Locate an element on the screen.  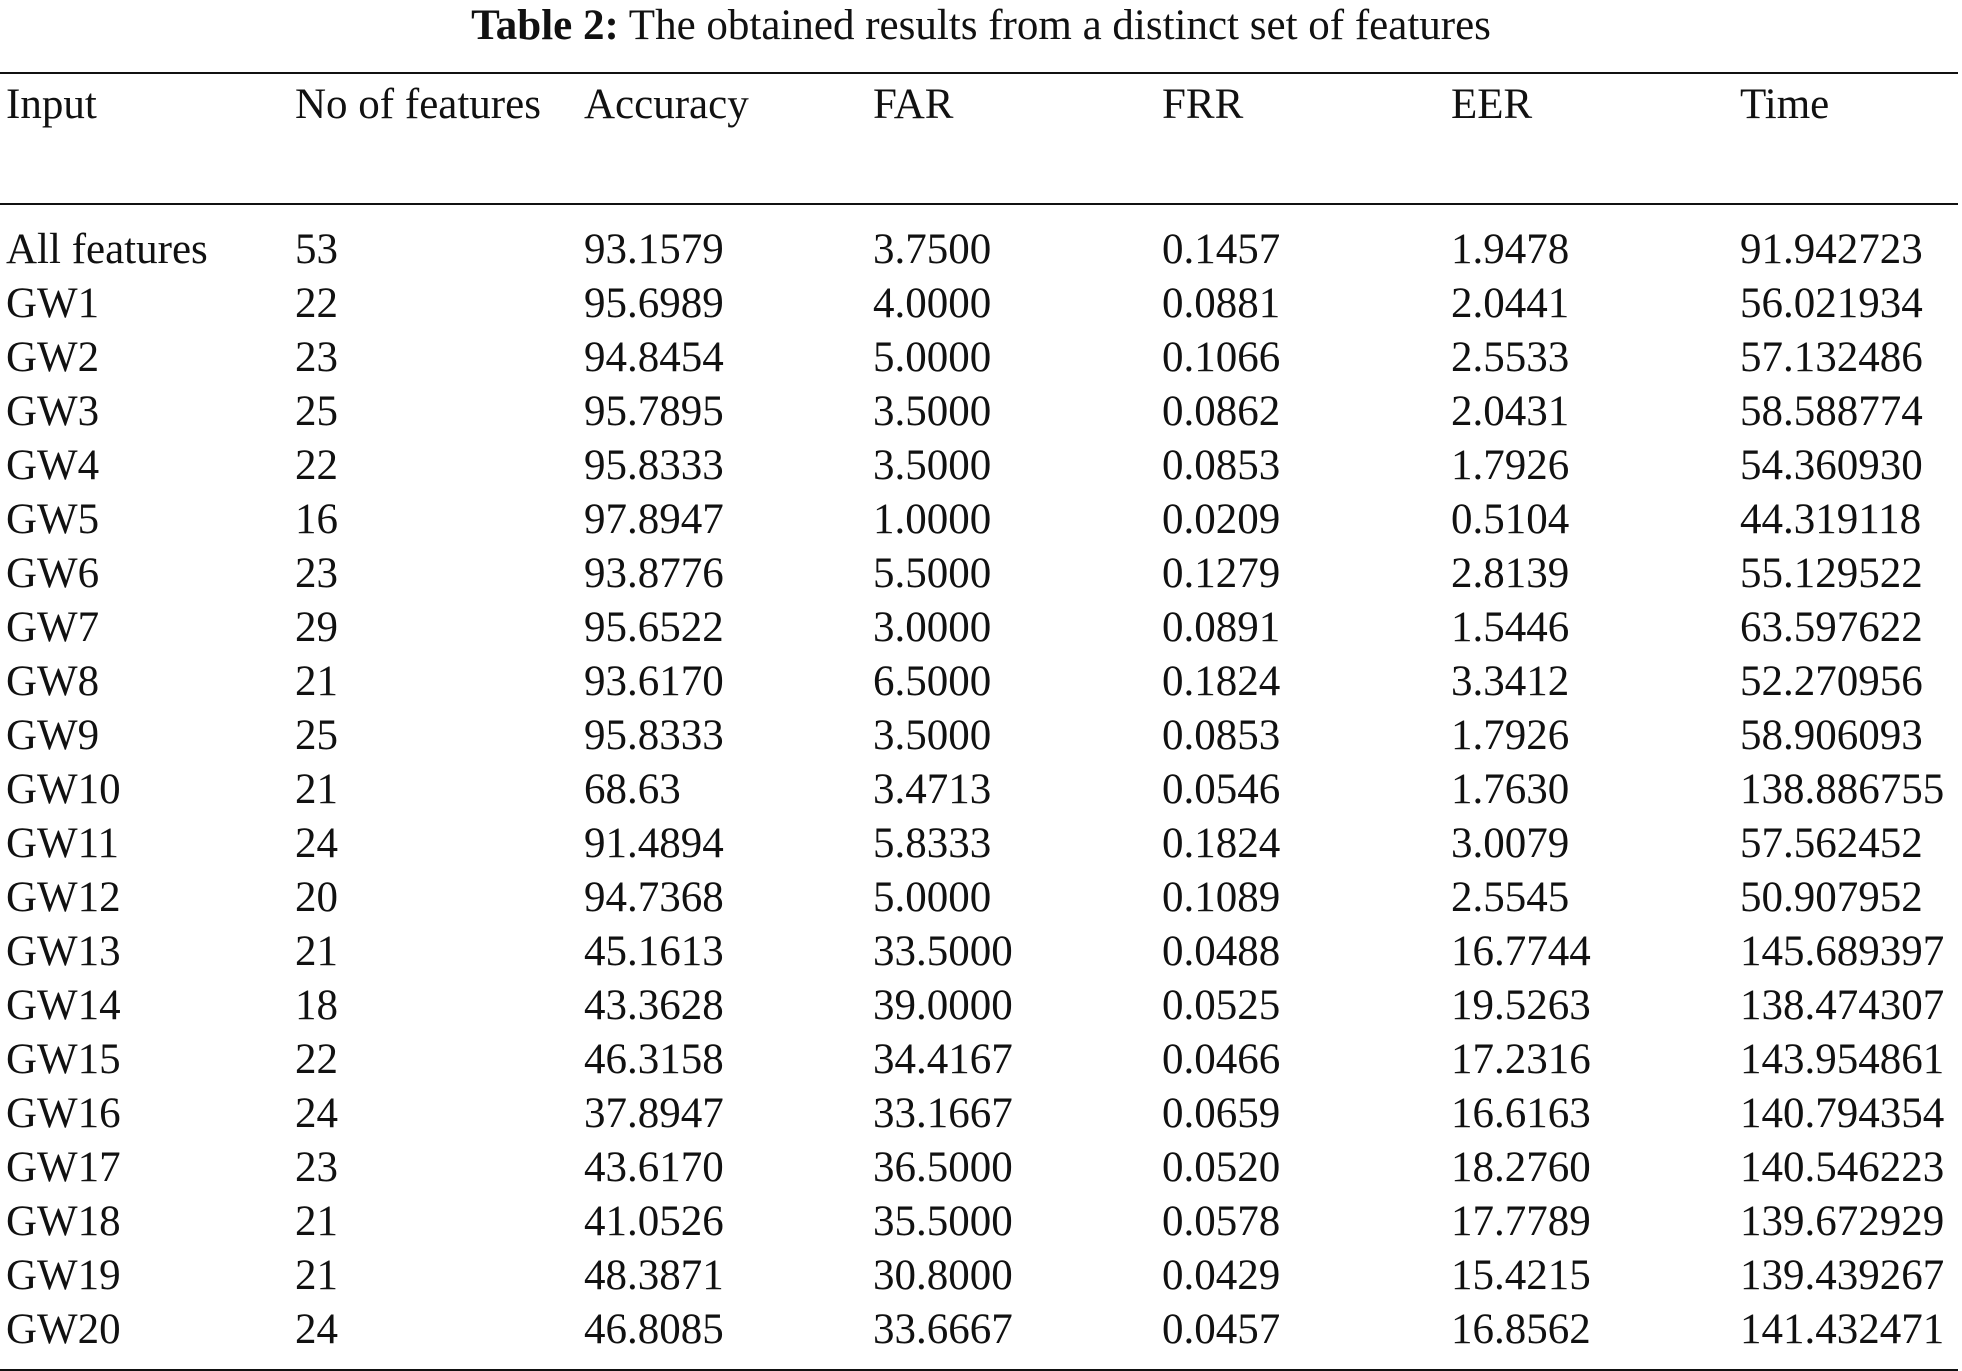
cell-frr: 0.1824 is located at coordinates (1221, 681).